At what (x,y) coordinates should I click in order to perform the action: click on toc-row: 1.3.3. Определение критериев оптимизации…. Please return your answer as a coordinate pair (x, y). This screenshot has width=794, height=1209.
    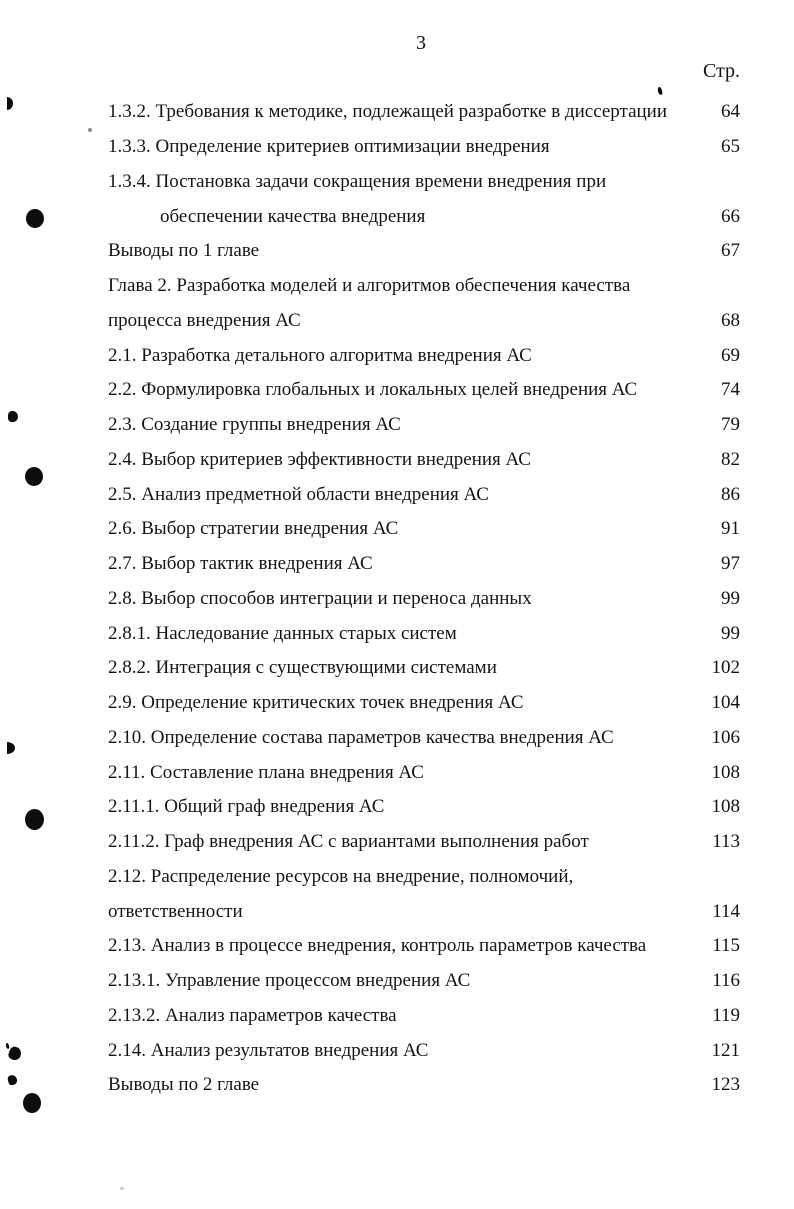
    Looking at the image, I should click on (424, 147).